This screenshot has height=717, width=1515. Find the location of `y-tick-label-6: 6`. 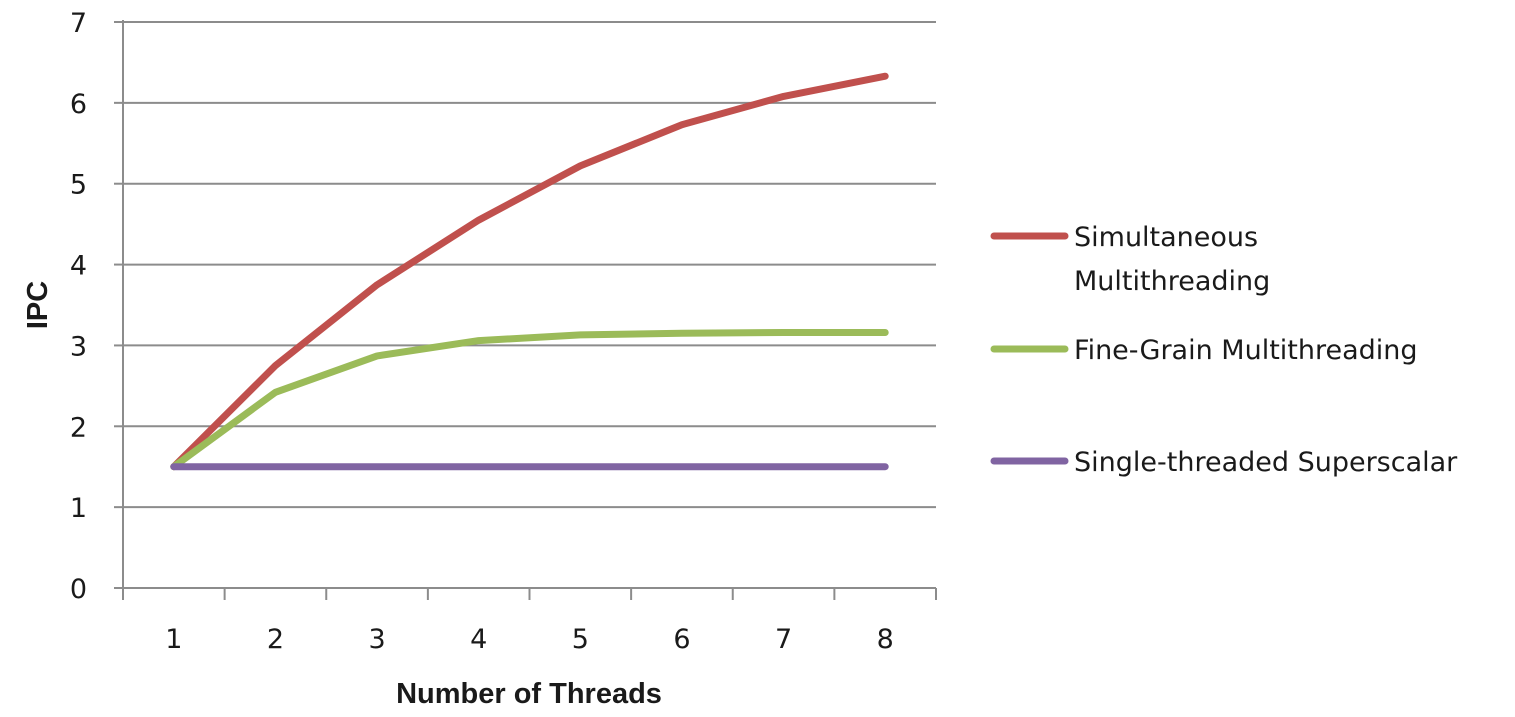

y-tick-label-6: 6 is located at coordinates (78, 104).